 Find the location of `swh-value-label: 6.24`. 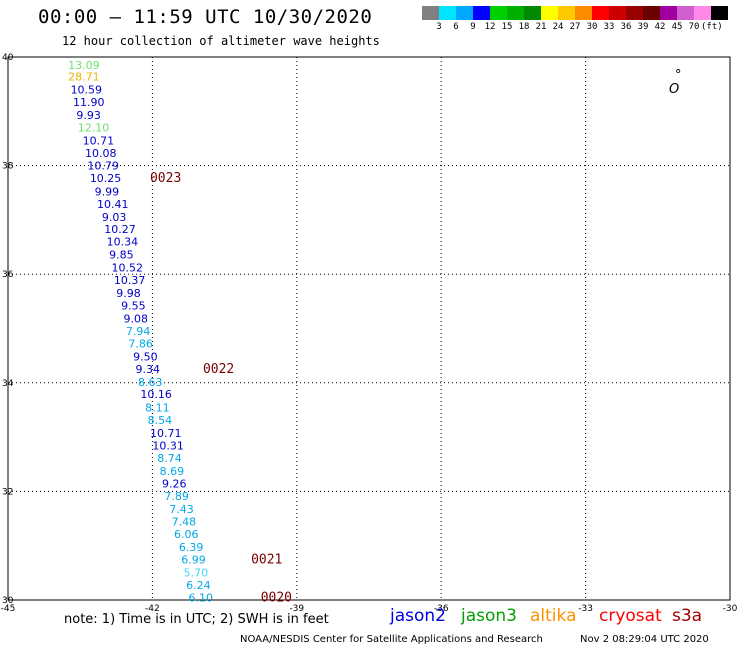

swh-value-label: 6.24 is located at coordinates (198, 585).